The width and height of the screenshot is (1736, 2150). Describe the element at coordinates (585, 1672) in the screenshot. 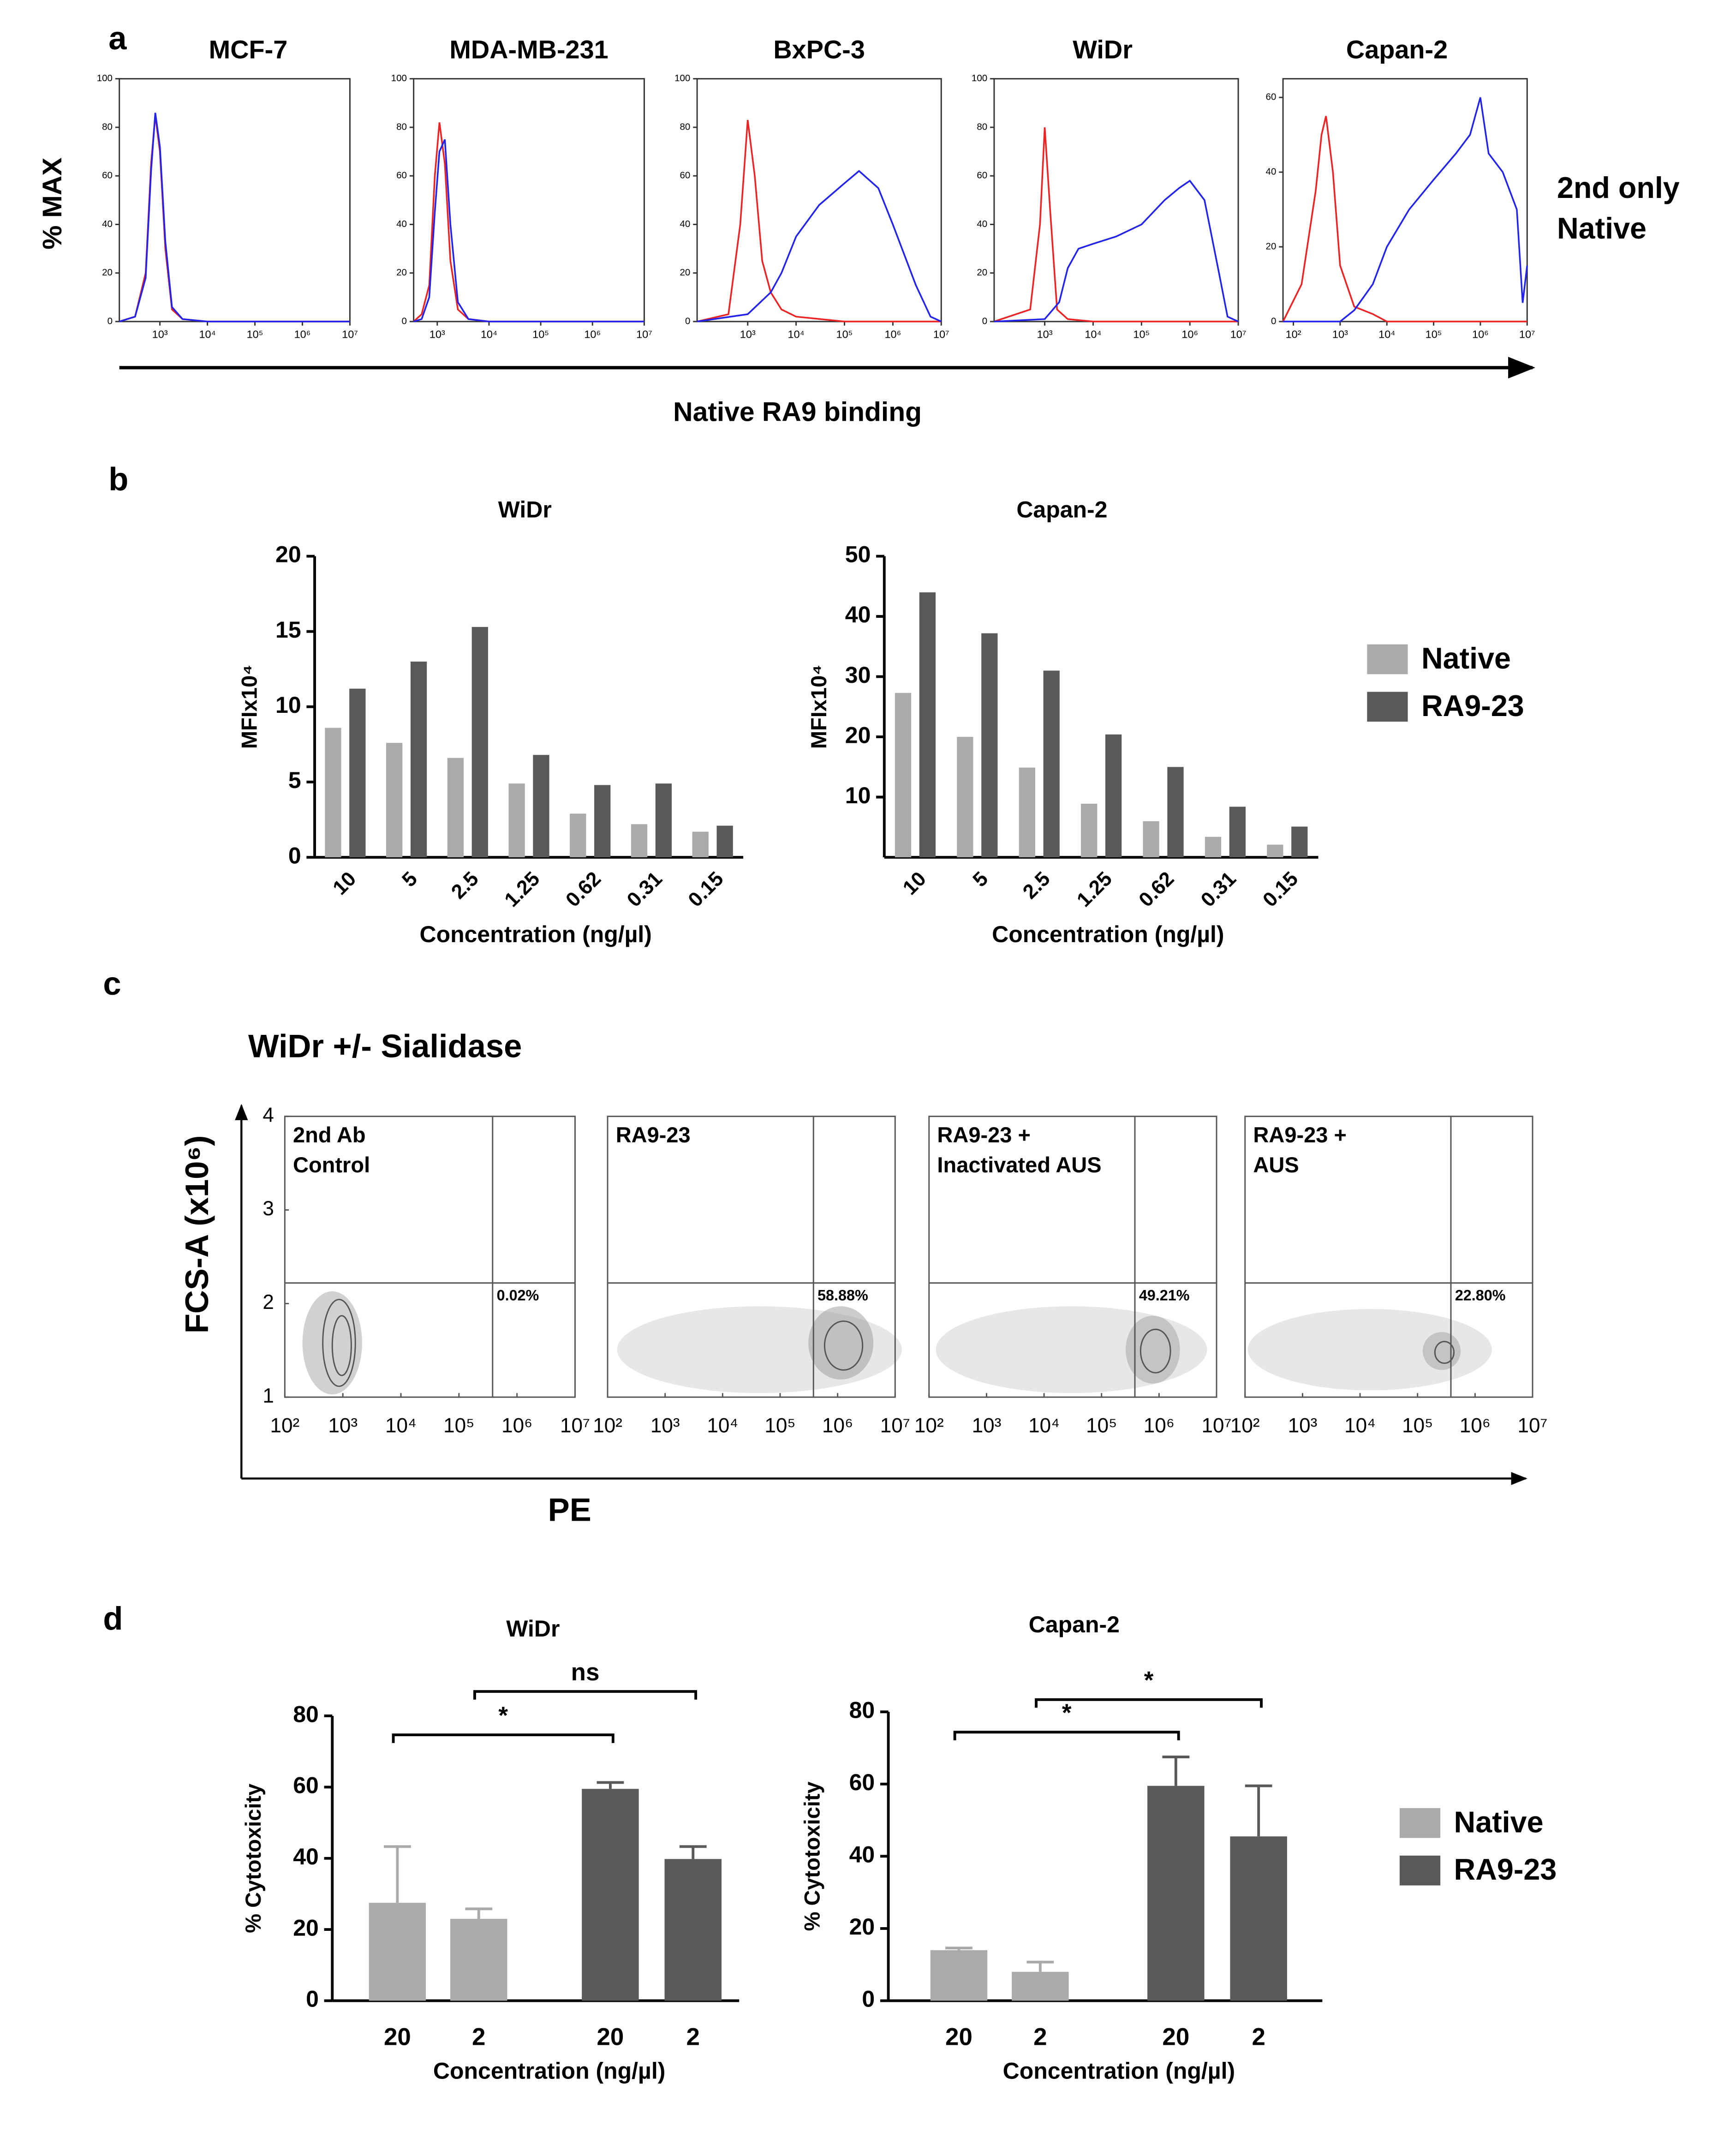

I see `significance-label: ns` at that location.